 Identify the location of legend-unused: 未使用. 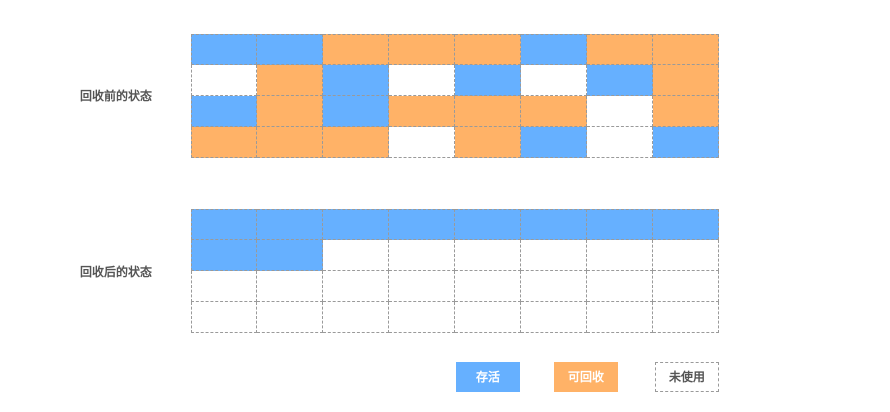
(687, 377).